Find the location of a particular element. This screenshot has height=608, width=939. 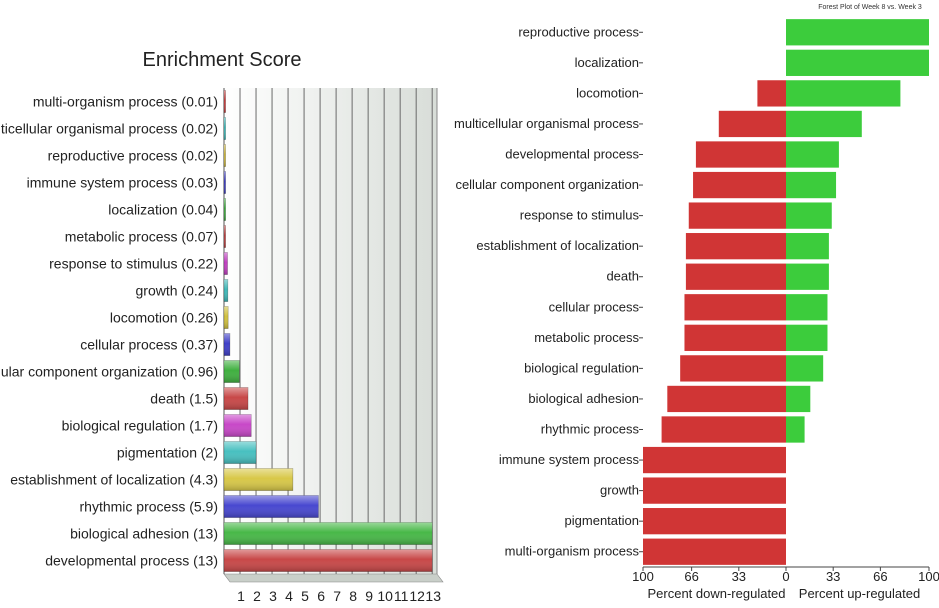

category-label: response to stimulus is located at coordinates (580, 215).